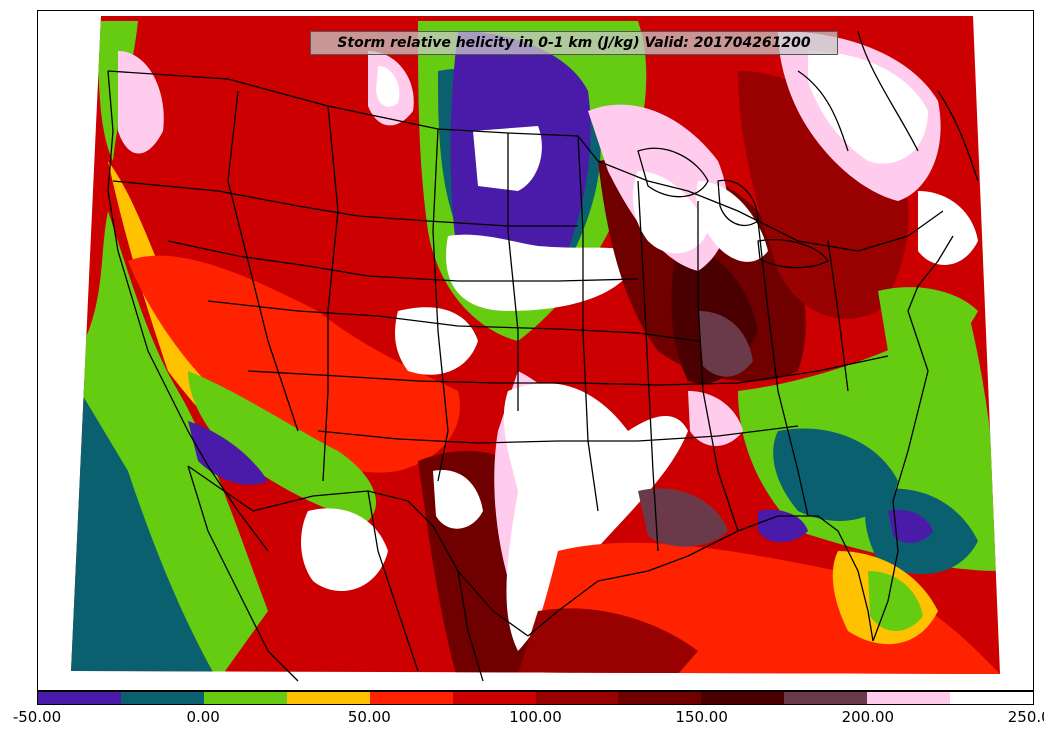 The image size is (1044, 739). I want to click on region-rockies-green, so click(282, 446).